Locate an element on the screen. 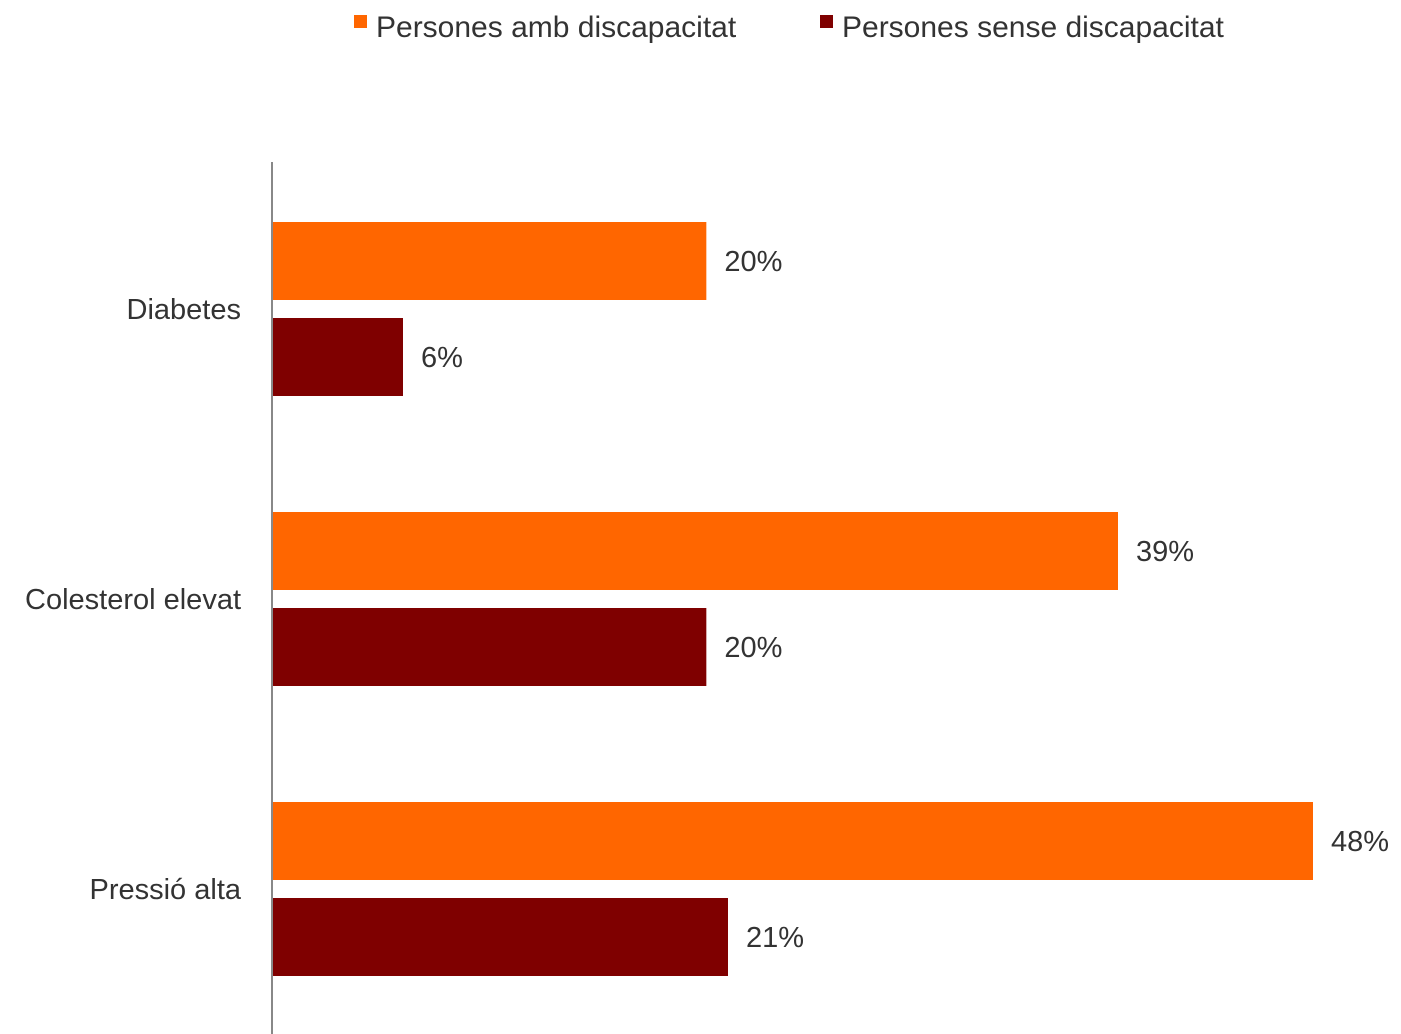  data-label: 39% is located at coordinates (1165, 552).